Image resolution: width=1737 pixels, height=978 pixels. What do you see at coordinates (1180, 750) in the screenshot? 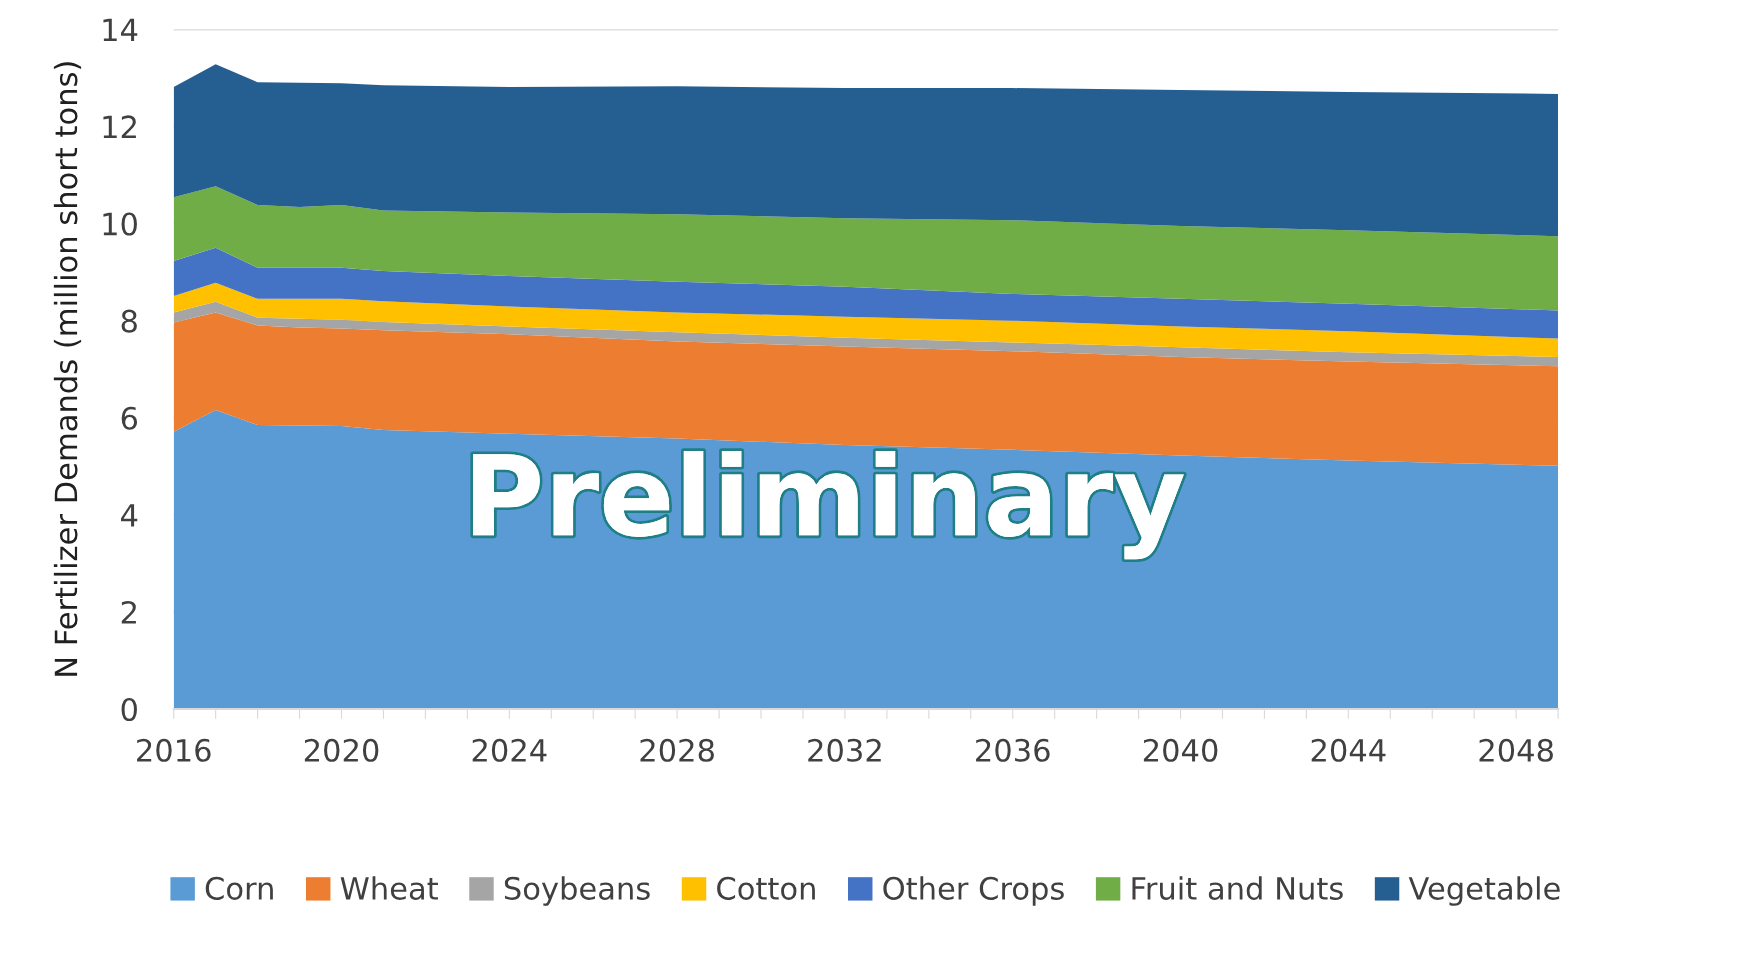
I see `x-tick-label: 2040` at bounding box center [1180, 750].